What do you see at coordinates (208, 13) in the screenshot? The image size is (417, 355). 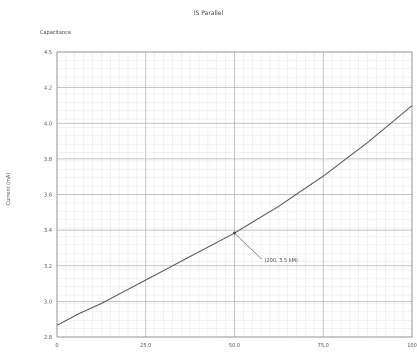 I see `chart-title: IS Parallel` at bounding box center [208, 13].